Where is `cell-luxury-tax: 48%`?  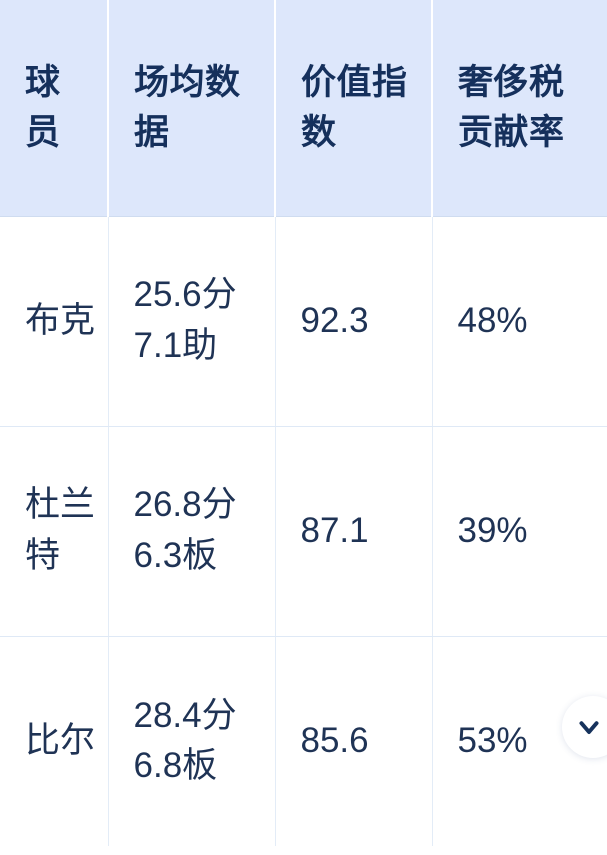
cell-luxury-tax: 48% is located at coordinates (519, 321).